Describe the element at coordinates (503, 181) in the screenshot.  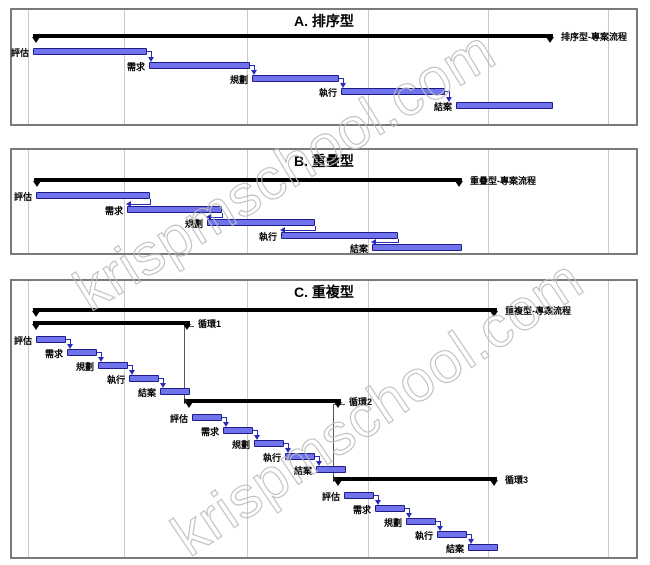
I see `summary-label: 重疊型-專案流程` at that location.